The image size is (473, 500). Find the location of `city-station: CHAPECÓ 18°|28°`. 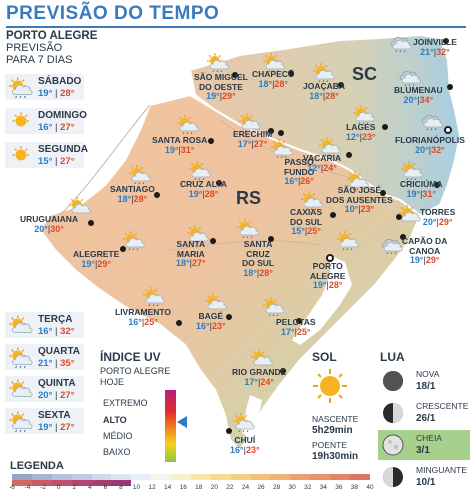

city-station: CHAPECÓ 18°|28° is located at coordinates (273, 79).